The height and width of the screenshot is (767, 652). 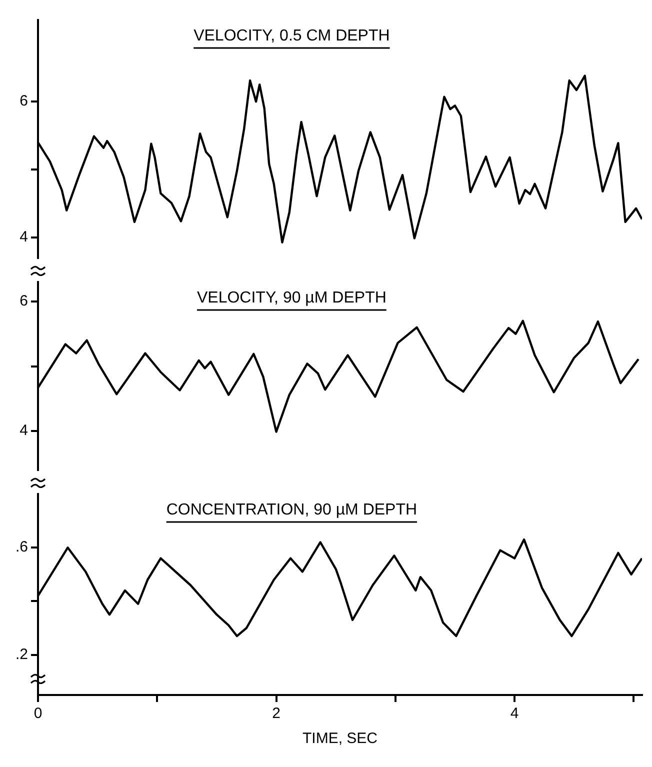 I want to click on x-tick-label: 0, so click(x=38, y=713).